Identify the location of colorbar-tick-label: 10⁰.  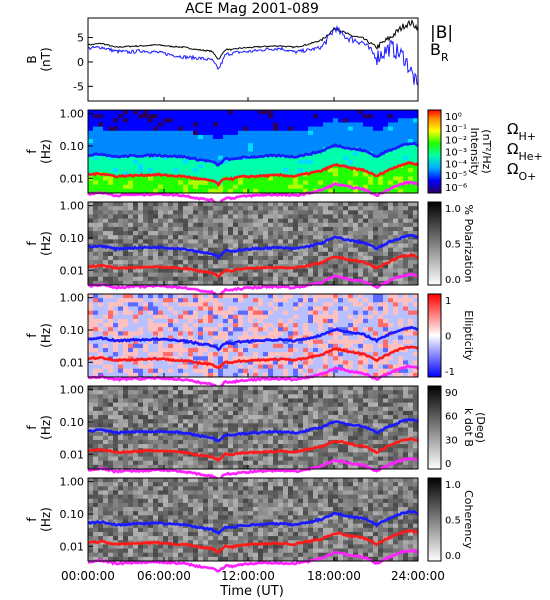
(453, 117).